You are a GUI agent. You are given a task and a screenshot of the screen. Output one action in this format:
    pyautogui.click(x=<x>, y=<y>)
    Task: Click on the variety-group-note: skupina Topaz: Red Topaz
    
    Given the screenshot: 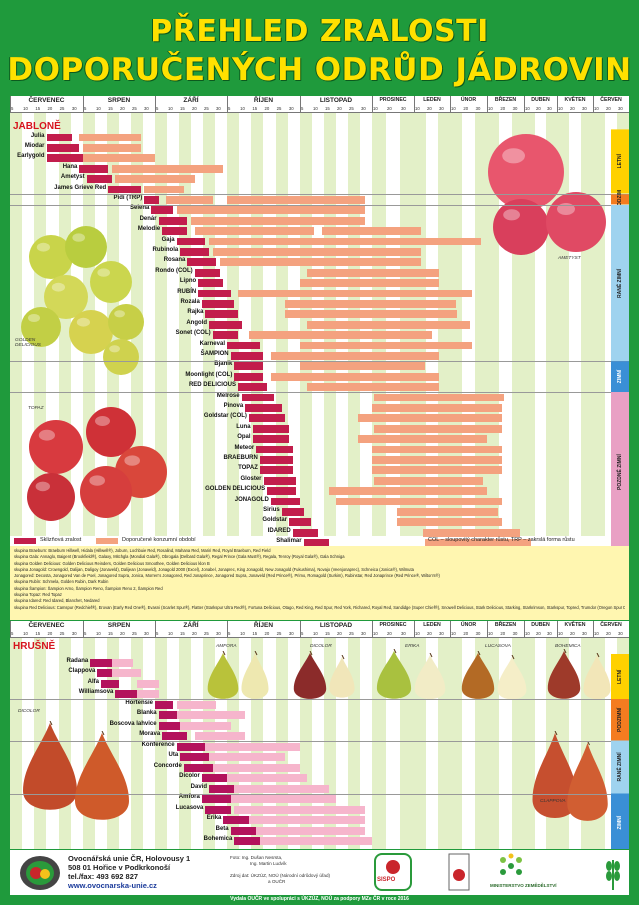 What is the action you would take?
    pyautogui.click(x=38, y=595)
    